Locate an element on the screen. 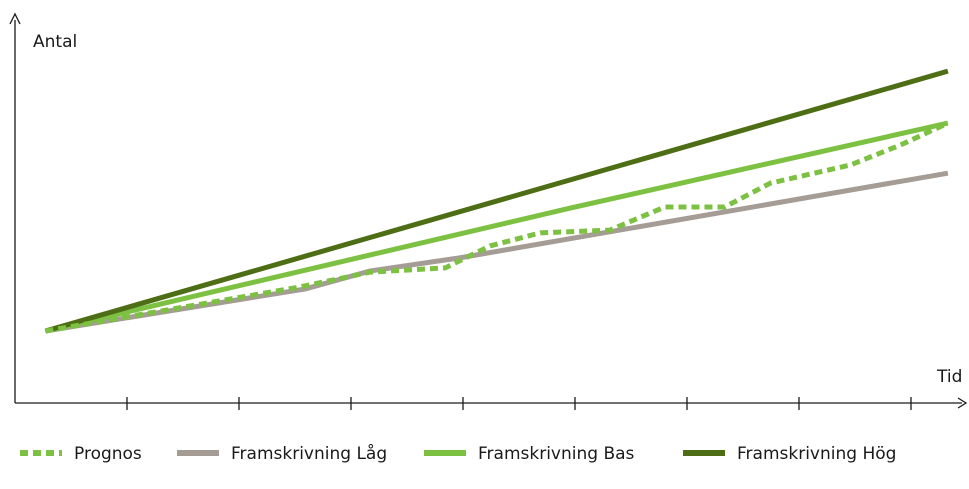  legend-label: Framskrivning Bas is located at coordinates (556, 454).